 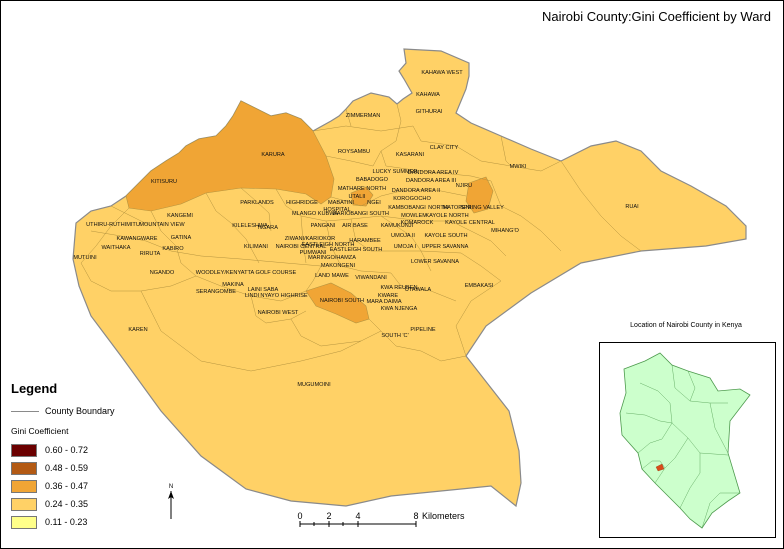 I want to click on legend-class-1: 0.48 - 0.59, so click(x=106, y=468).